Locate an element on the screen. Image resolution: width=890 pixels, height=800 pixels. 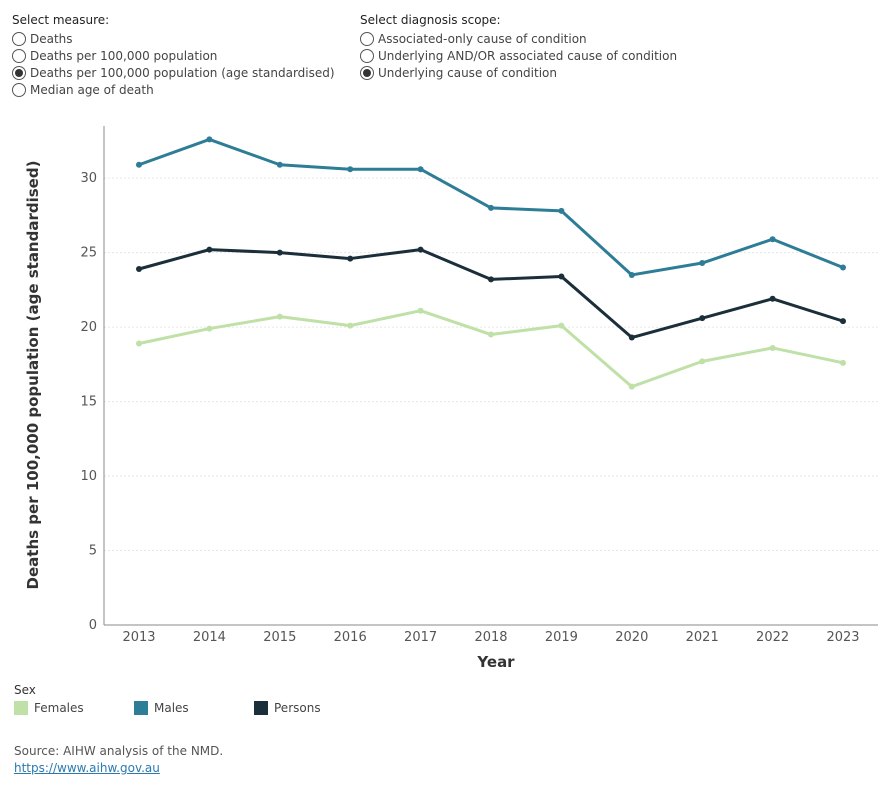
radio-label: Underlying cause of condition is located at coordinates (467, 72).